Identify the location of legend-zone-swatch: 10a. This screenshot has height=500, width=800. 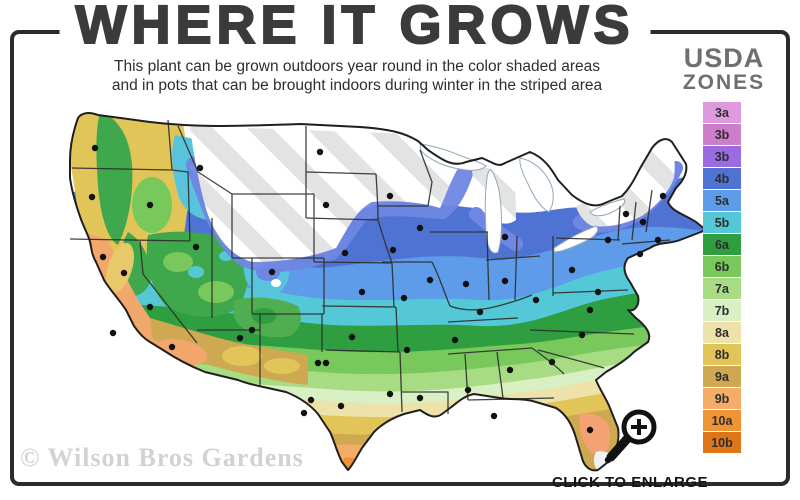
(722, 420).